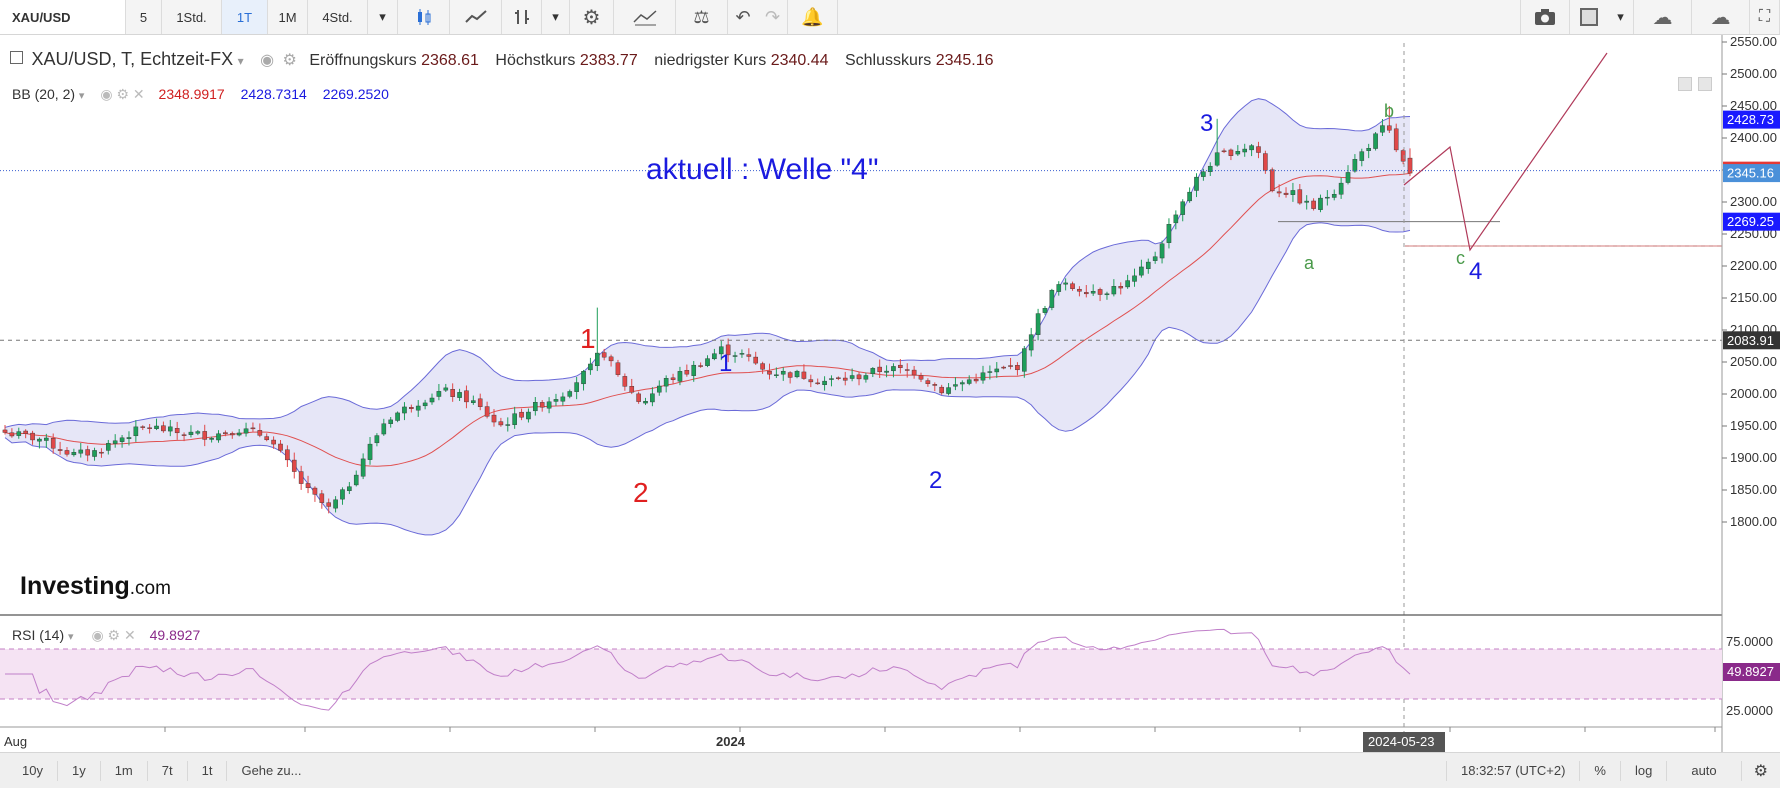  Describe the element at coordinates (1765, 17) in the screenshot. I see `fullscreen-button: ⛶` at that location.